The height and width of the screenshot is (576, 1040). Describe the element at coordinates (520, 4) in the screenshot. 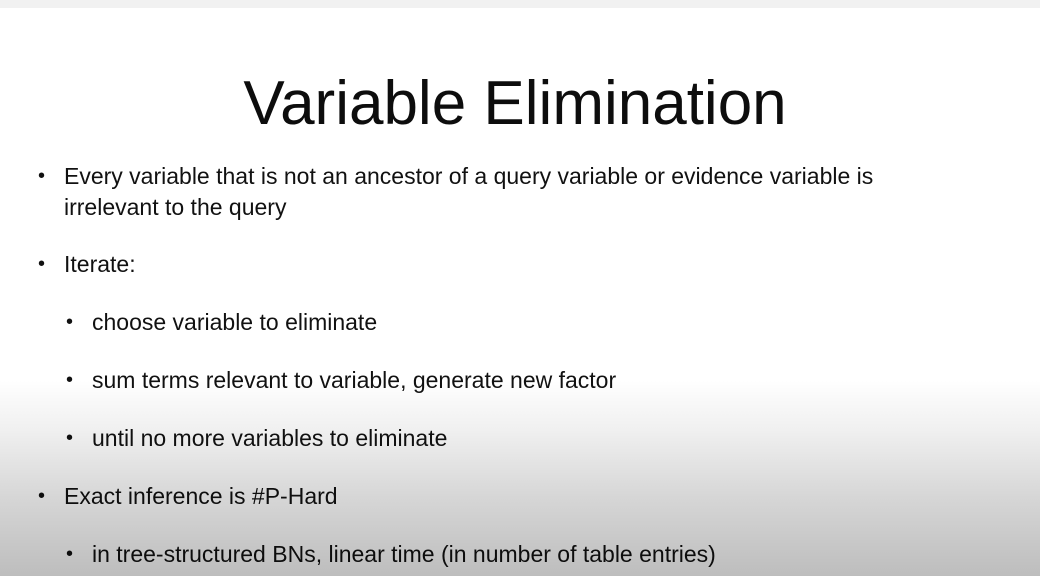

I see `top-edge` at that location.